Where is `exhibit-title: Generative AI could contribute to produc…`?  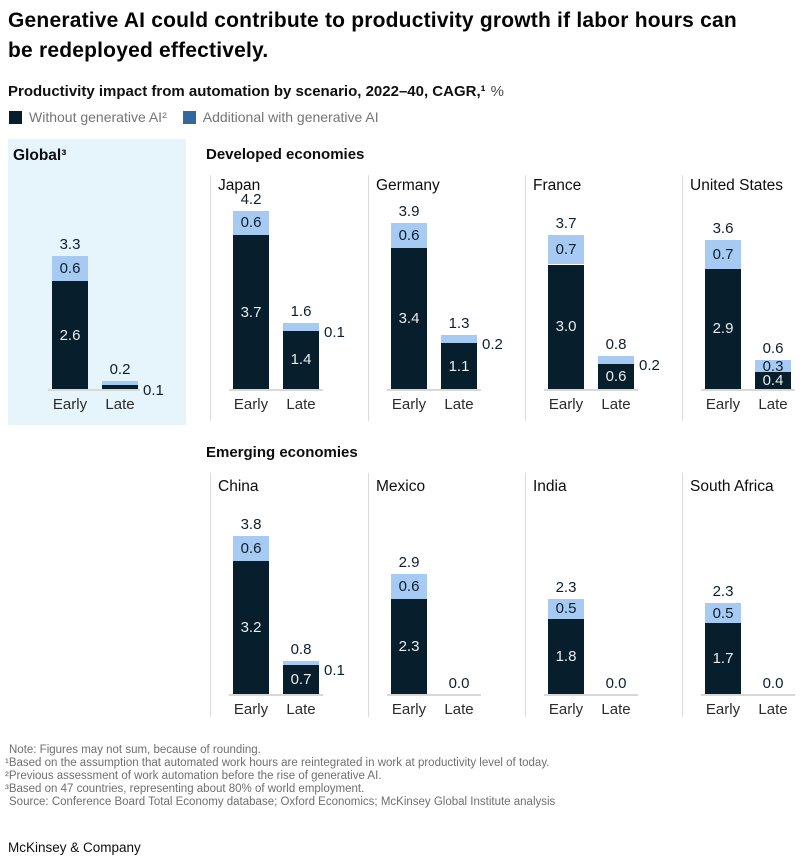
exhibit-title: Generative AI could contribute to produc… is located at coordinates (398, 36).